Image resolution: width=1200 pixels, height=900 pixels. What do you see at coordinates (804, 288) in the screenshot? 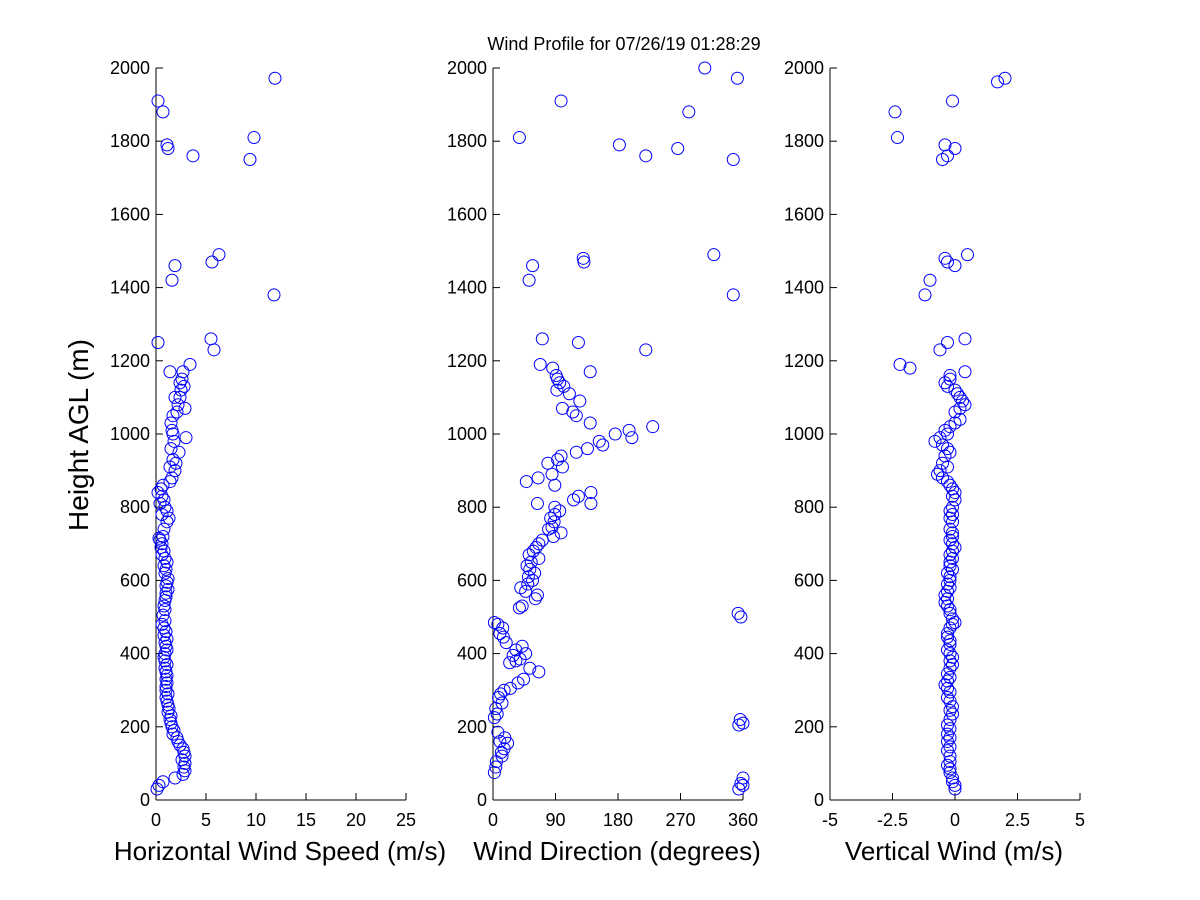
I see `y-tick-label: 1400` at bounding box center [804, 288].